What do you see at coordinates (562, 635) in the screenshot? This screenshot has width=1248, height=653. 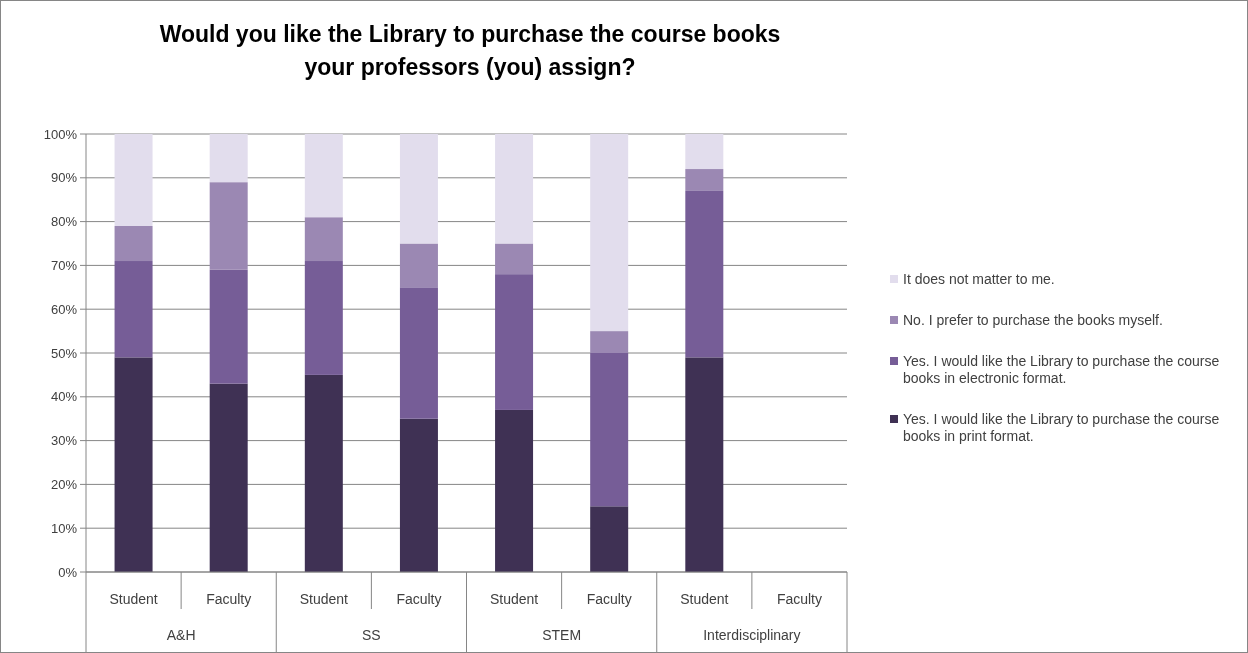 I see `text: STEM` at bounding box center [562, 635].